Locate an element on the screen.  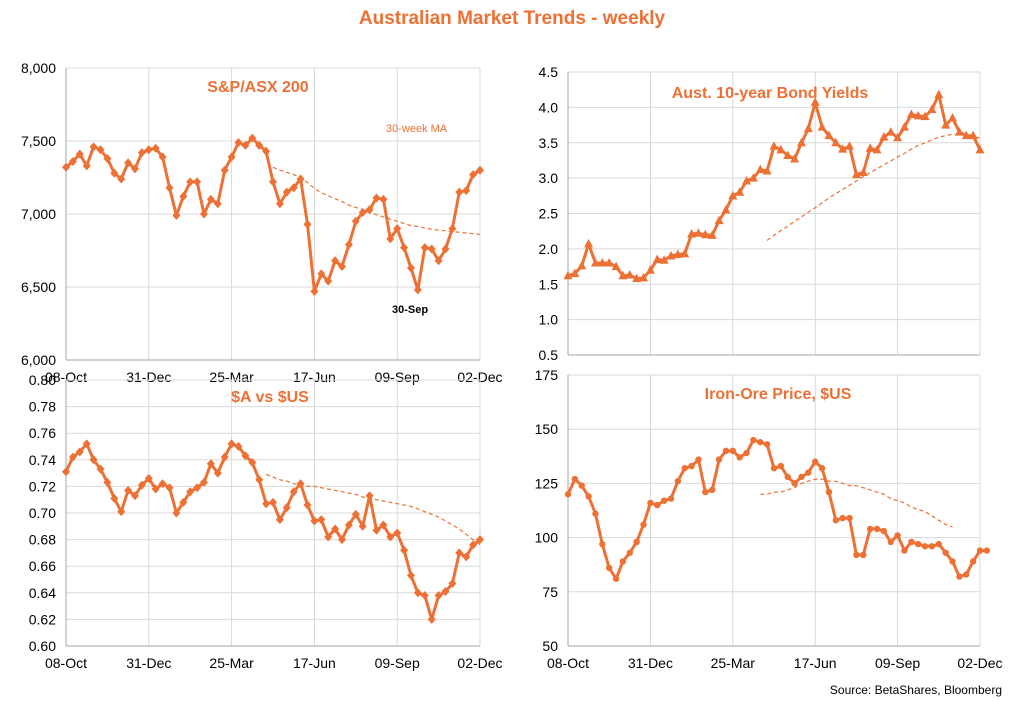
y-tick-label: 0.5 is located at coordinates (549, 355).